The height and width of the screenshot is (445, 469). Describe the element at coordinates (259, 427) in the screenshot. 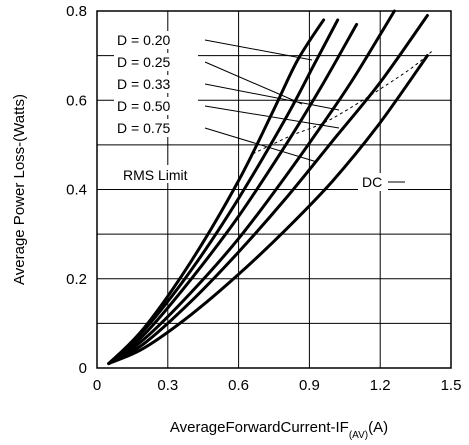

I see `x-axis-title-main: AverageForwardCurrent-IF` at that location.